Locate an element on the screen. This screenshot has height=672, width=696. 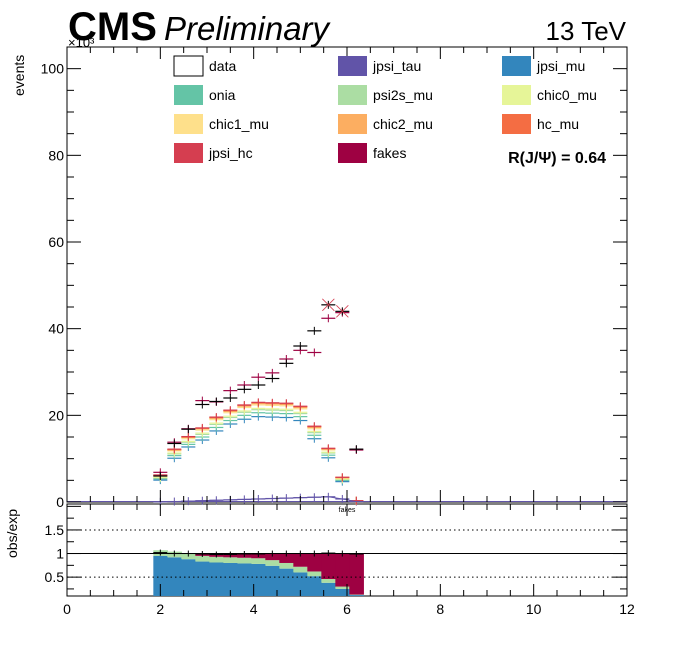
svg-text: psi2s_mu is located at coordinates (403, 95).